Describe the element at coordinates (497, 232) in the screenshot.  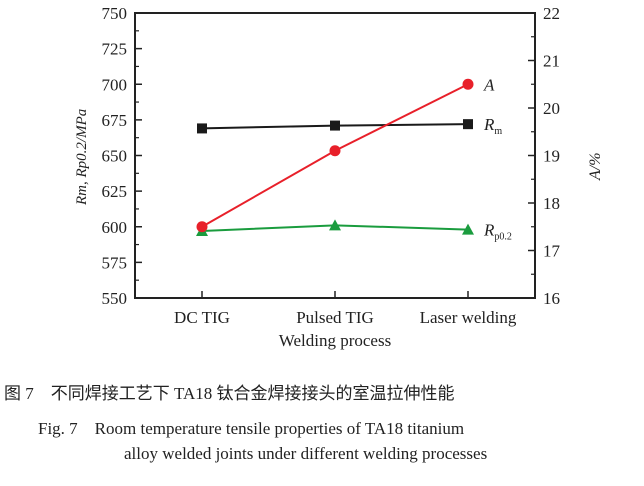
I see `series-label-Rp0.2: Rp0.2` at that location.